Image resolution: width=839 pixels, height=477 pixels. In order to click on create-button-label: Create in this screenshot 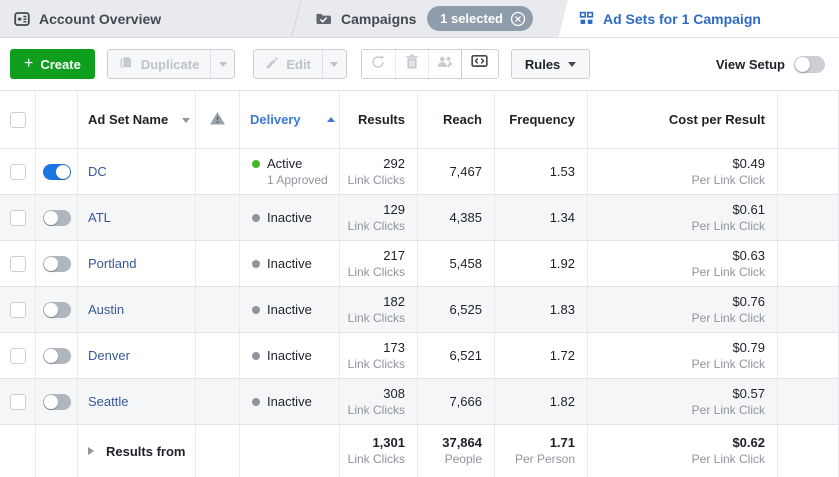, I will do `click(60, 64)`.